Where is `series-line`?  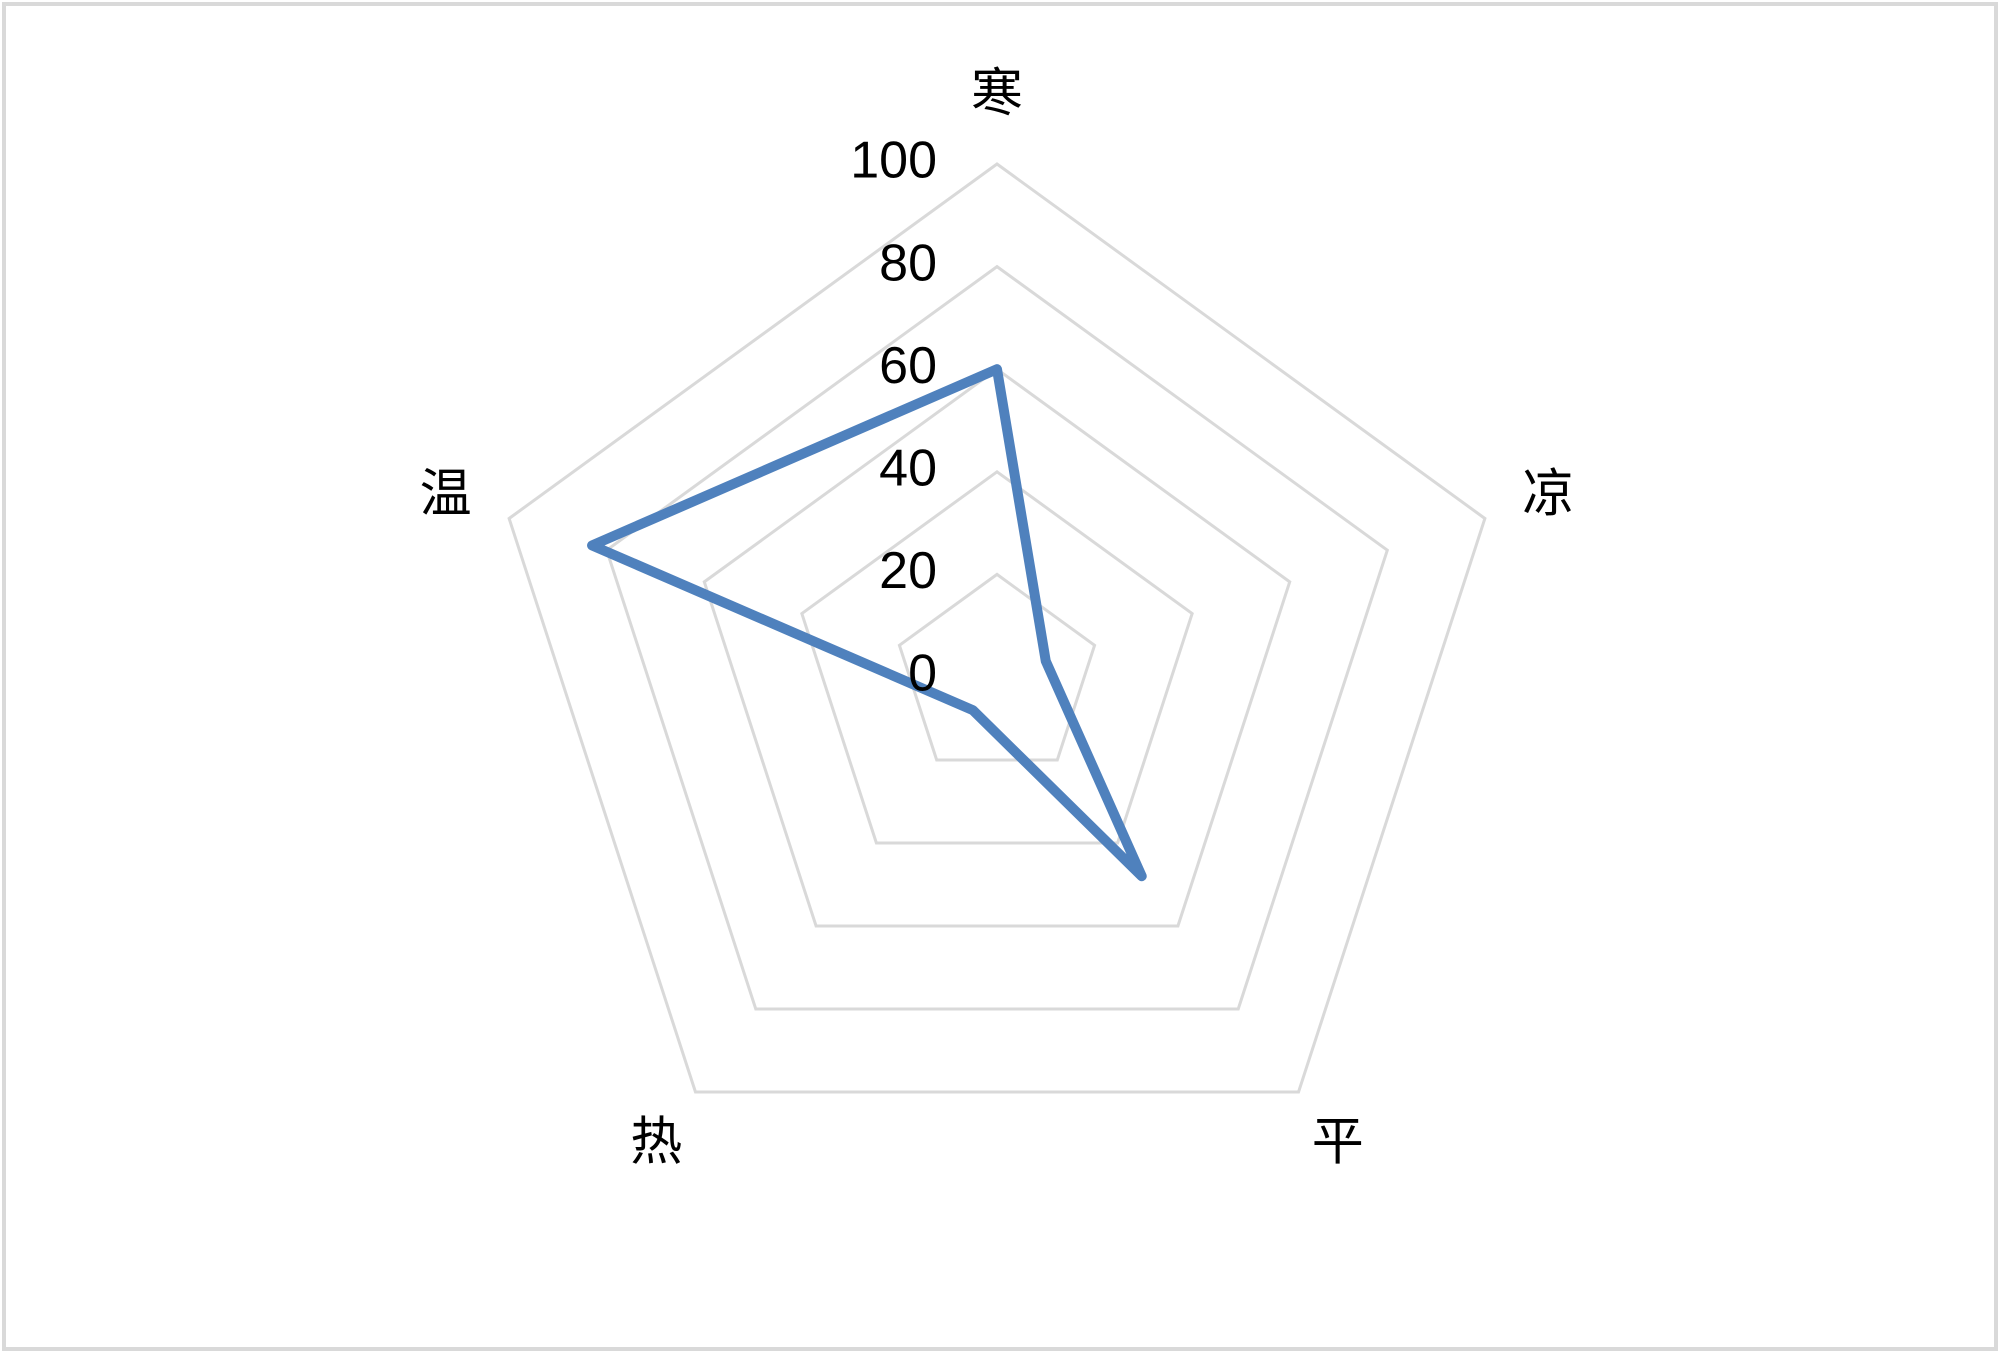
series-line is located at coordinates (867, 623).